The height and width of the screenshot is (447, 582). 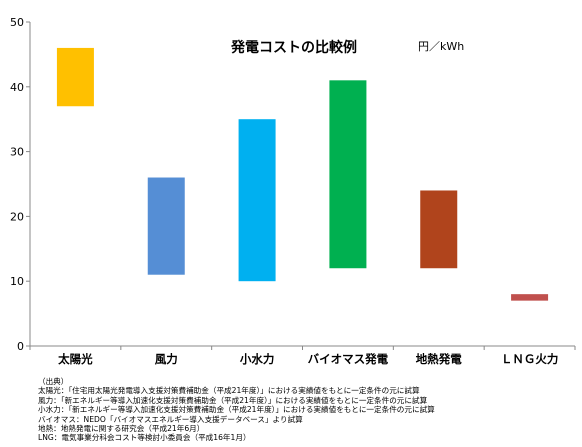 I want to click on x-tick-label-0: 太陽光, so click(x=75, y=359).